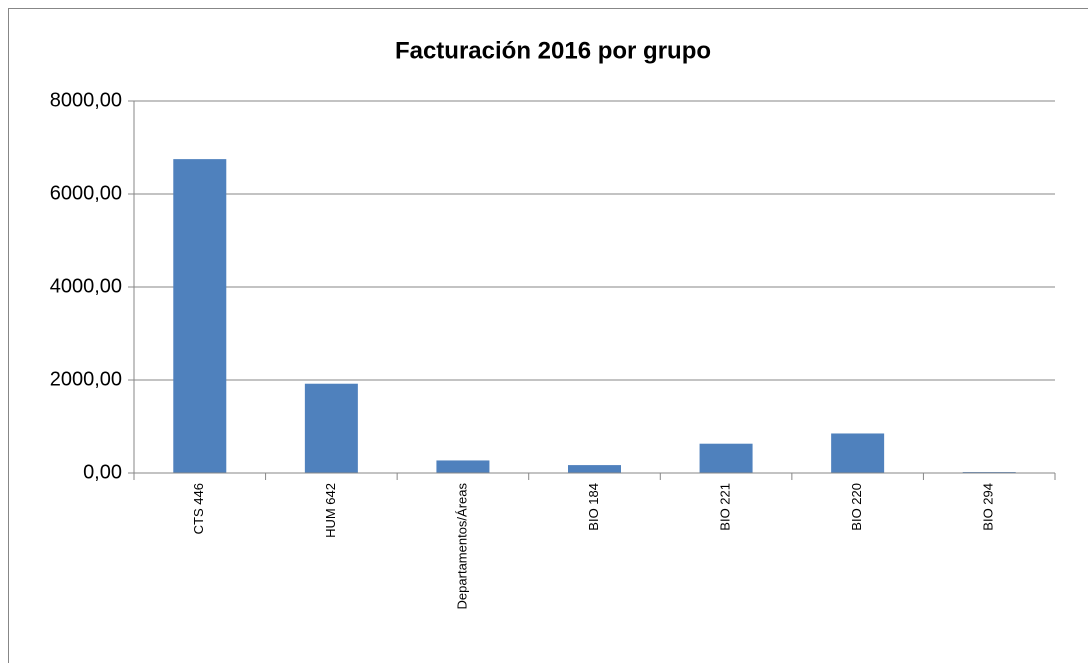  What do you see at coordinates (86, 100) in the screenshot?
I see `y-tick-label: 8000,00` at bounding box center [86, 100].